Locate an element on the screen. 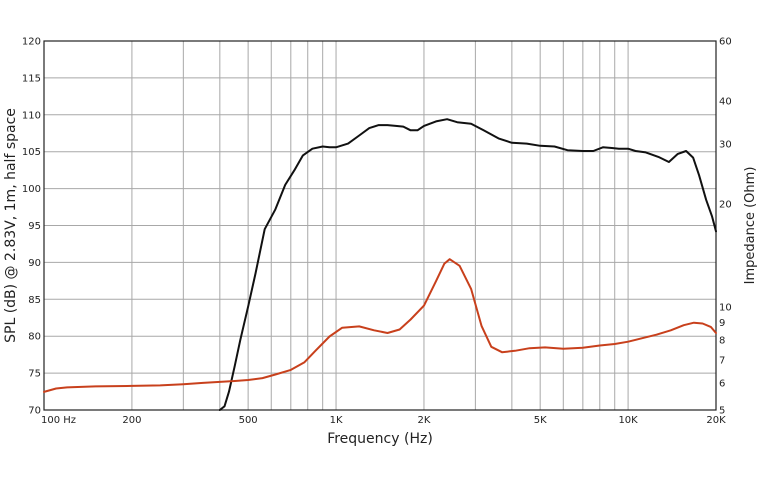 The width and height of the screenshot is (767, 484). x-tick-label: 10K is located at coordinates (628, 420).